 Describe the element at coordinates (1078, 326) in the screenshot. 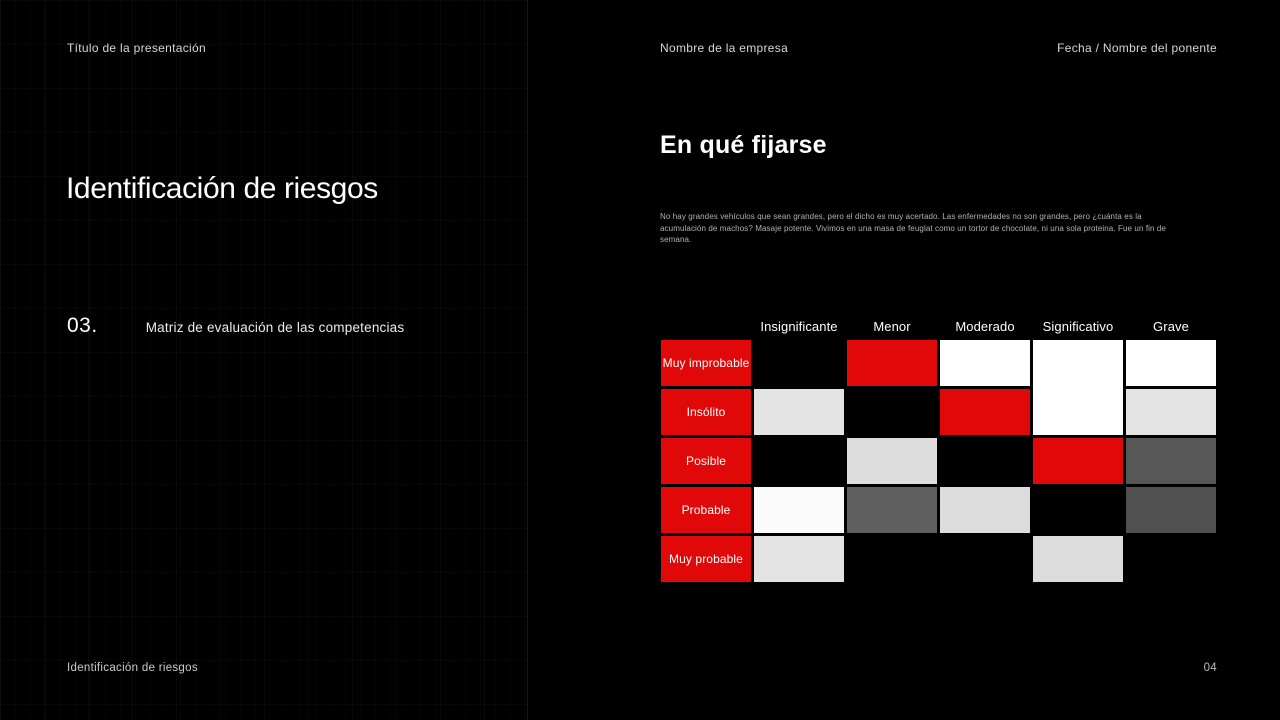

I see `matrix-column-header-4: Significativo` at that location.